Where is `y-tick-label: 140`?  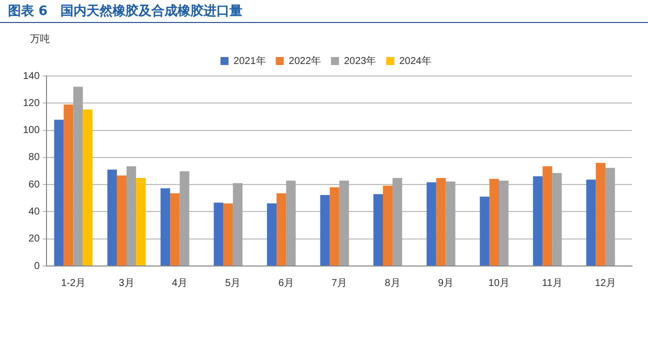
y-tick-label: 140 is located at coordinates (31, 76).